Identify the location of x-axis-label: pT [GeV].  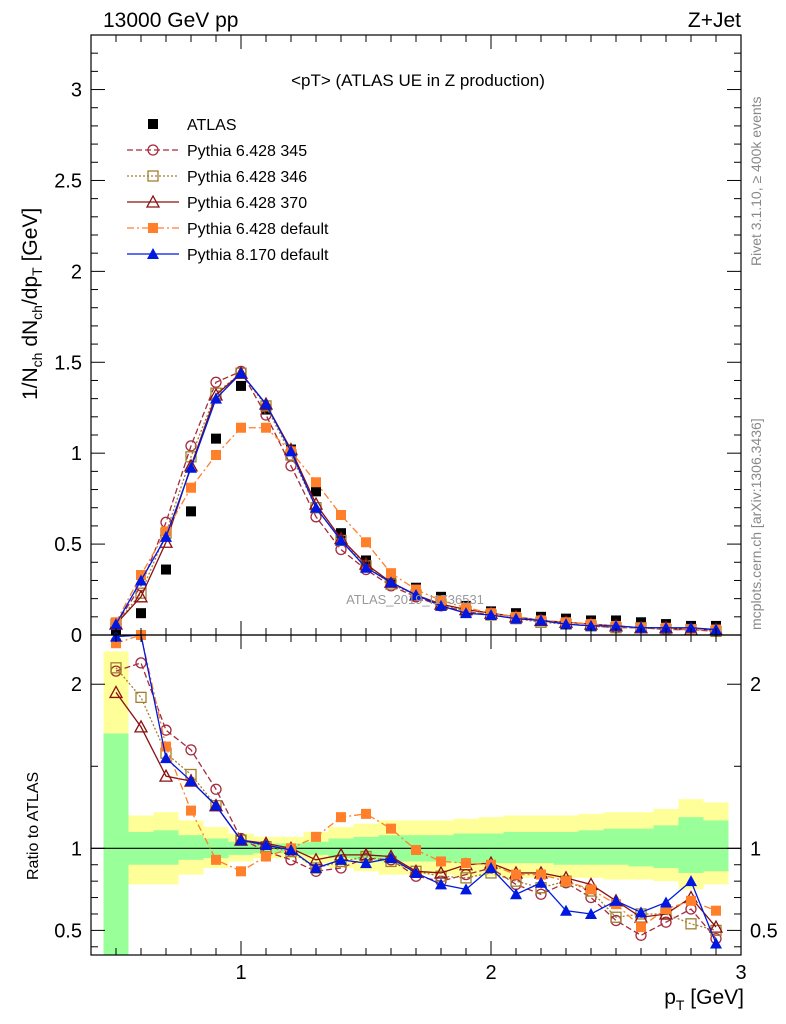
(704, 999).